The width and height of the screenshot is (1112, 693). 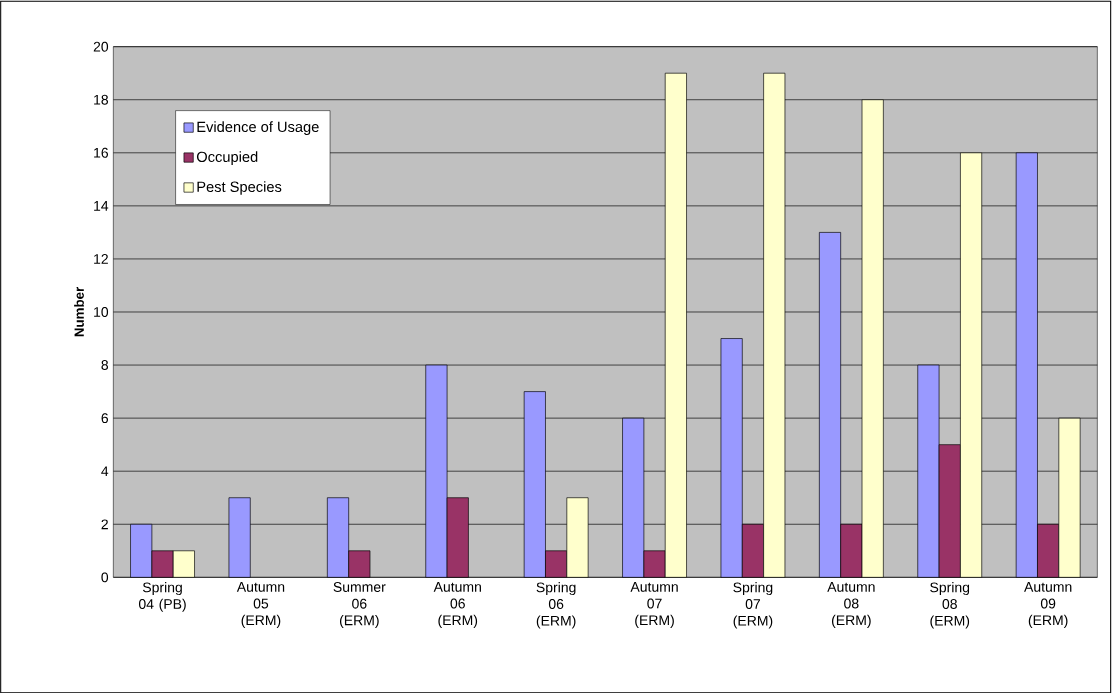 What do you see at coordinates (654, 604) in the screenshot?
I see `x-tick-label: Autumn 07 (ERM)` at bounding box center [654, 604].